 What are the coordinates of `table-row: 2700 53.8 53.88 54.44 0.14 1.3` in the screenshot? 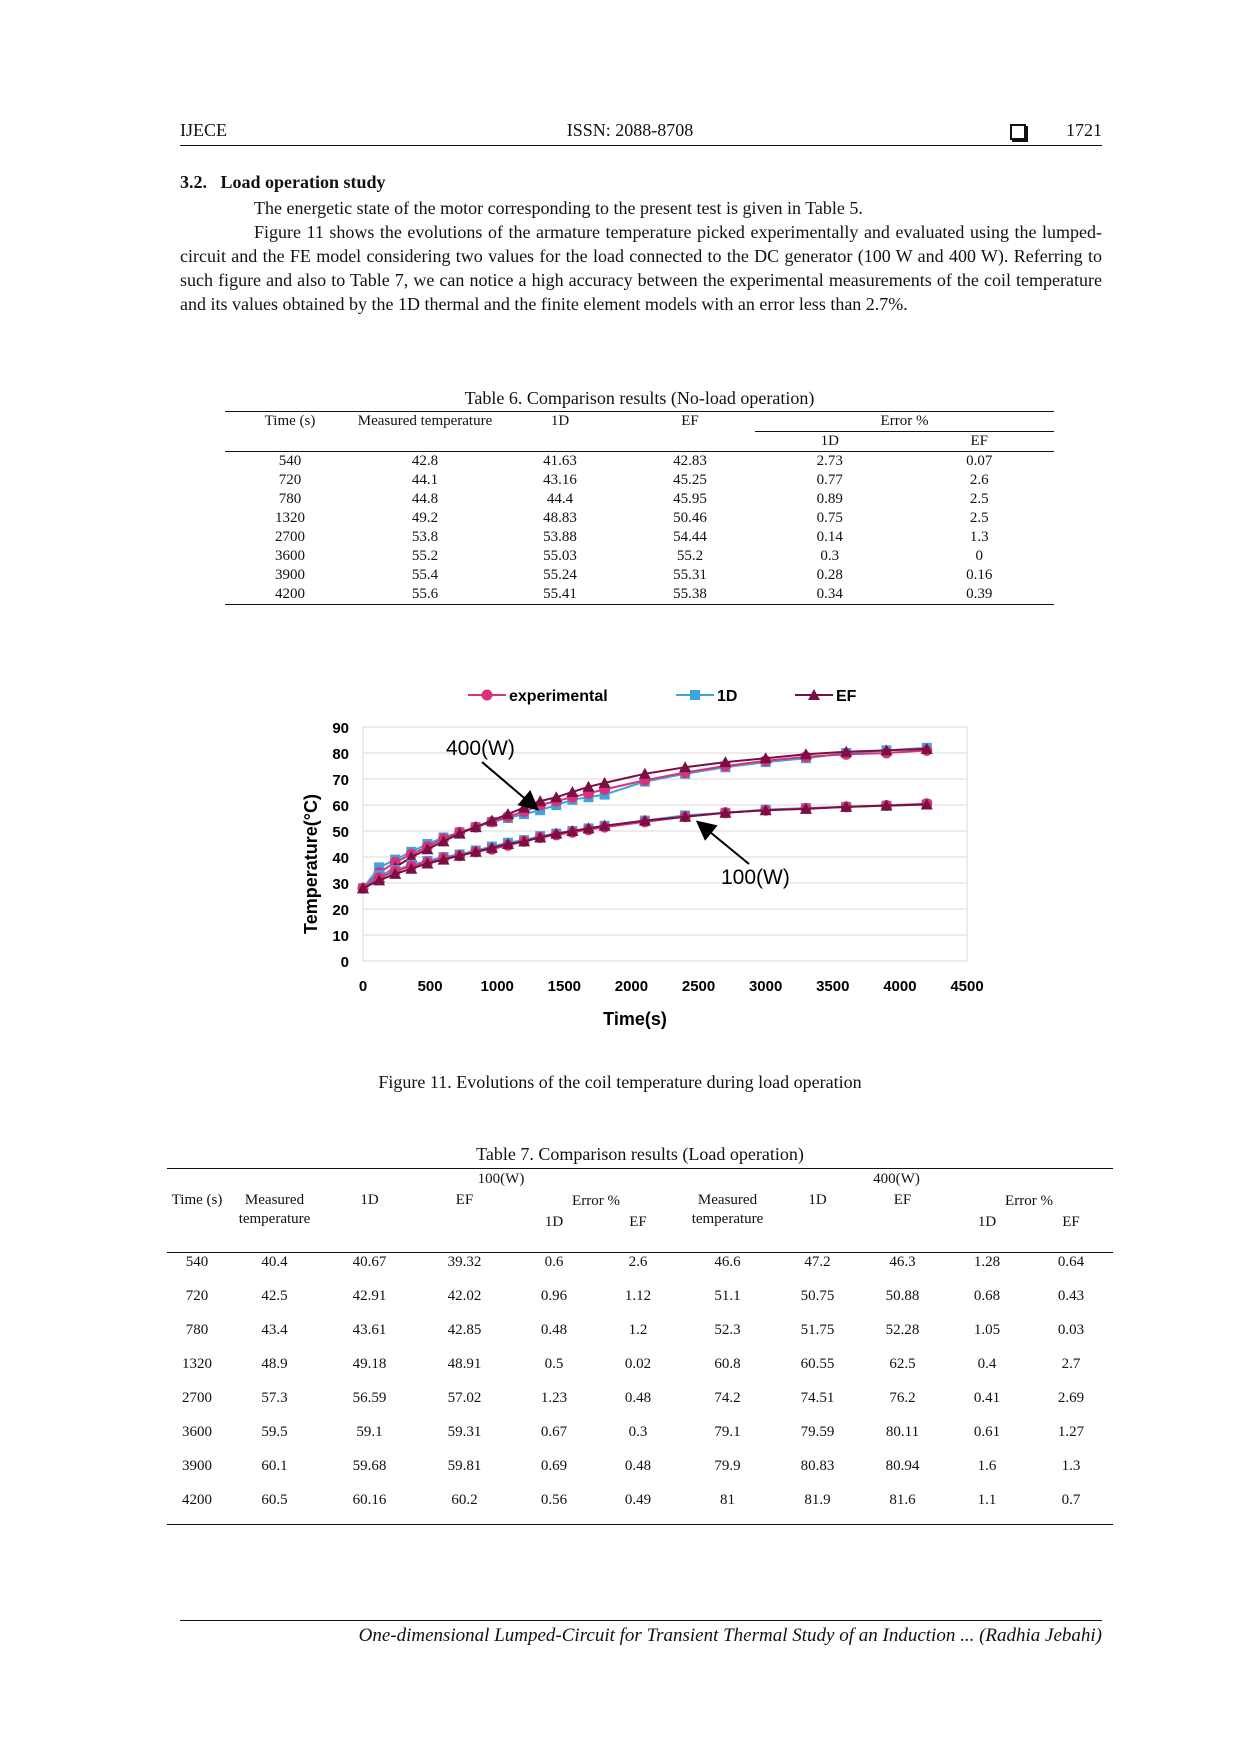 It's located at (639, 537).